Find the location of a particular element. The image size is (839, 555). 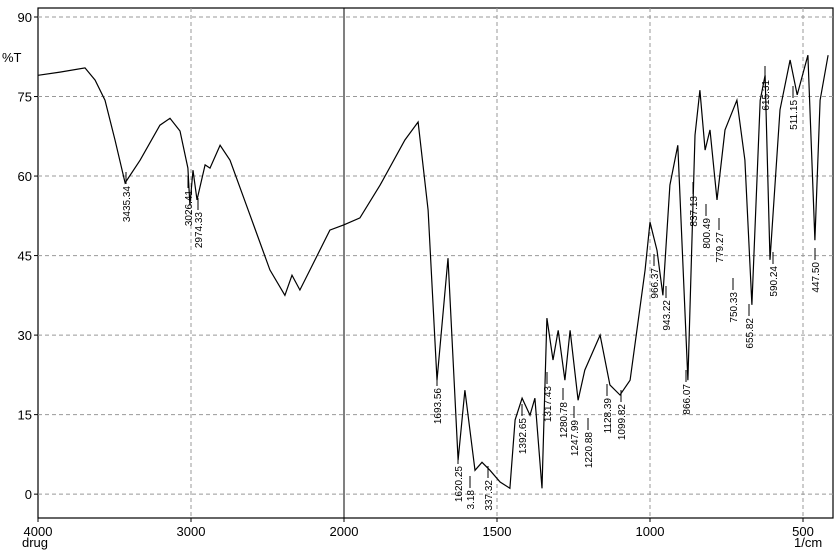

y-tick-label: 0 is located at coordinates (28, 494).